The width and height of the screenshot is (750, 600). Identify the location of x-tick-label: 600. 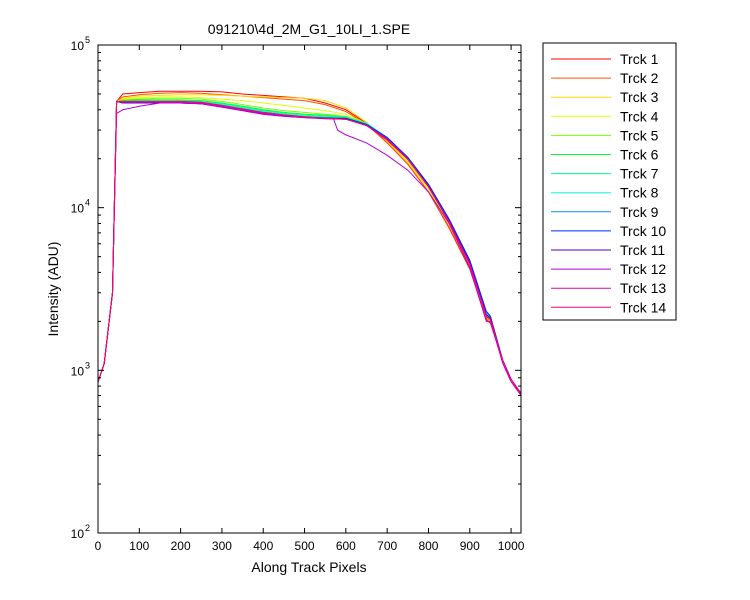
(346, 546).